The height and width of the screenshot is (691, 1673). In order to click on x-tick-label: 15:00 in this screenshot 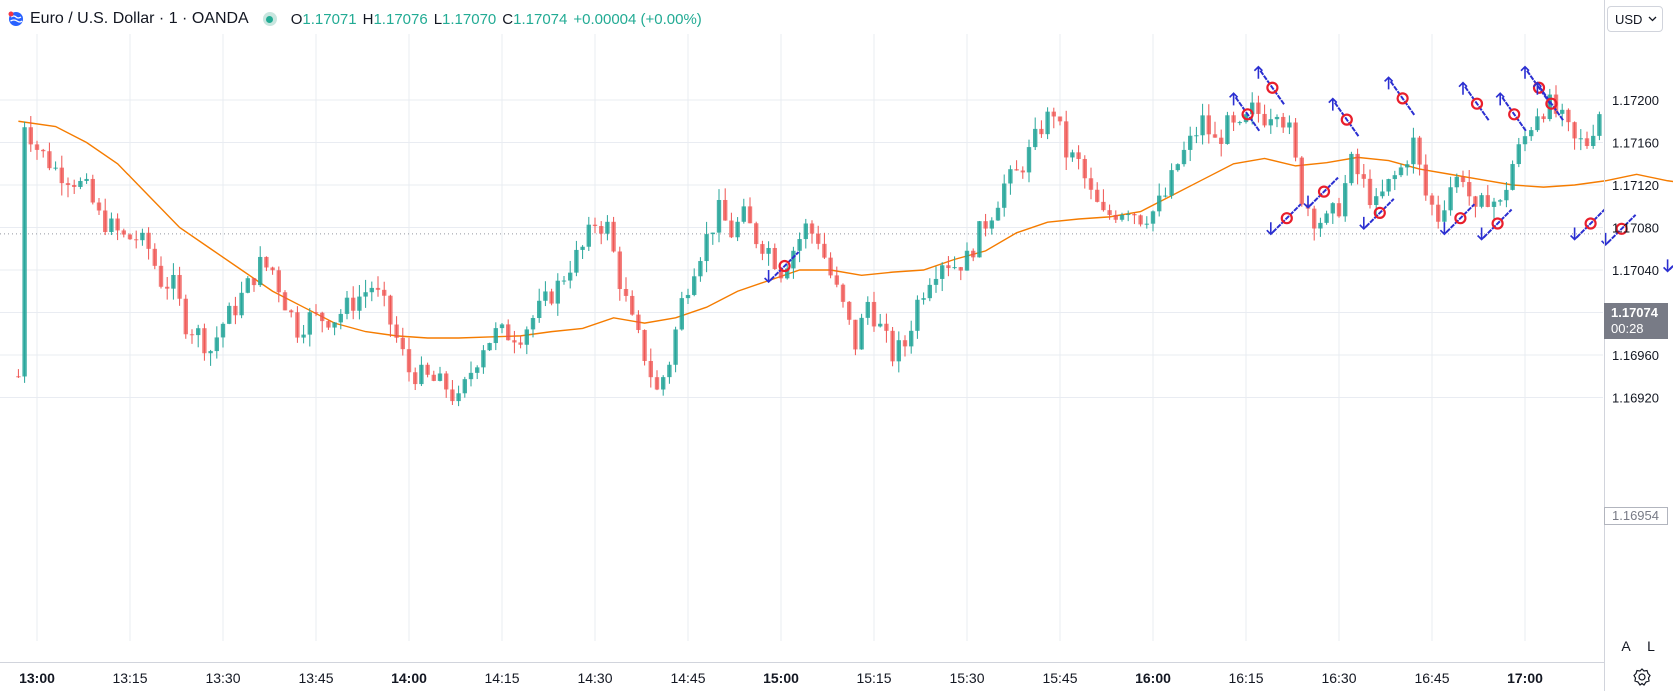, I will do `click(781, 678)`.